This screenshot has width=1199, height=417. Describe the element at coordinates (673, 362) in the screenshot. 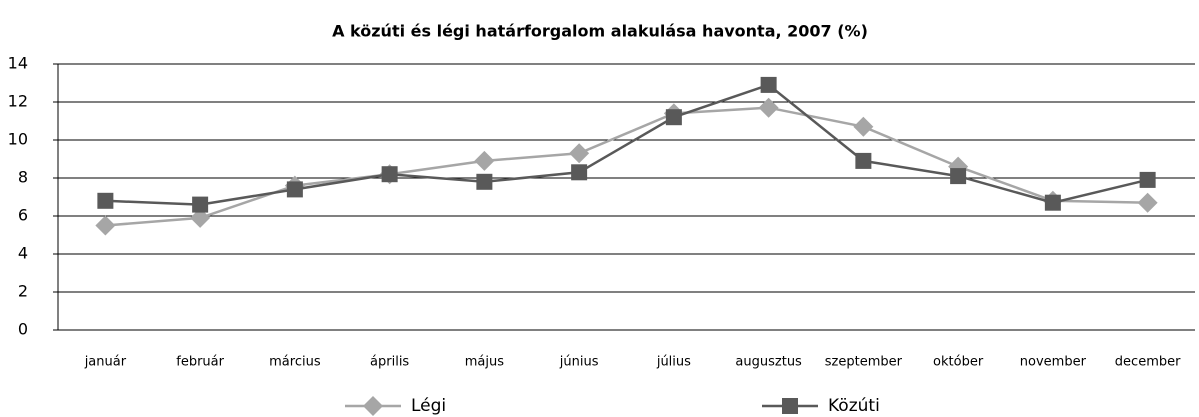

I see `x-tick-label: július` at that location.